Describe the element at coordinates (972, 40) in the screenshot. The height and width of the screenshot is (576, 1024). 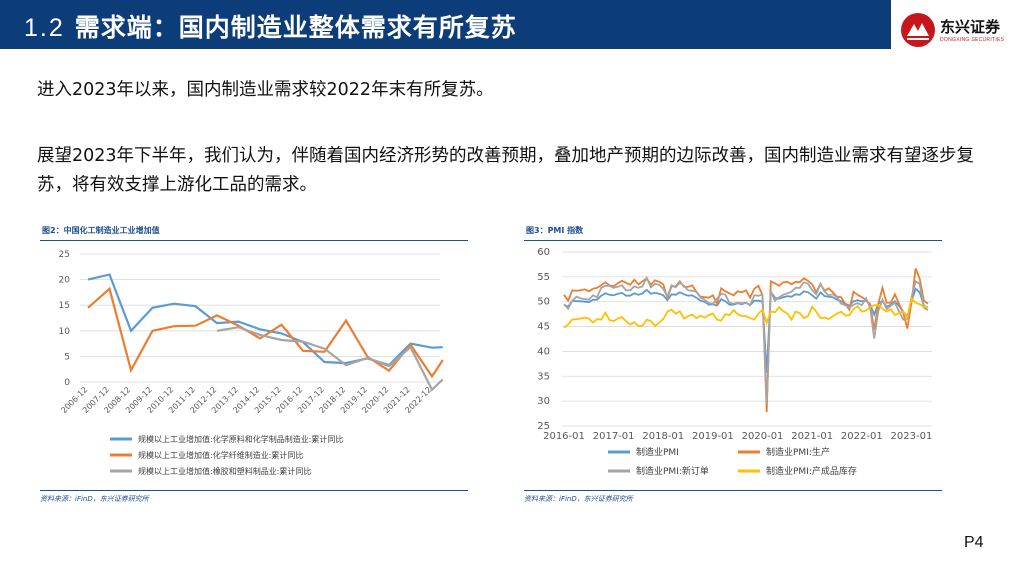
I see `logo-name-en: DONGXING SECURITIES` at that location.